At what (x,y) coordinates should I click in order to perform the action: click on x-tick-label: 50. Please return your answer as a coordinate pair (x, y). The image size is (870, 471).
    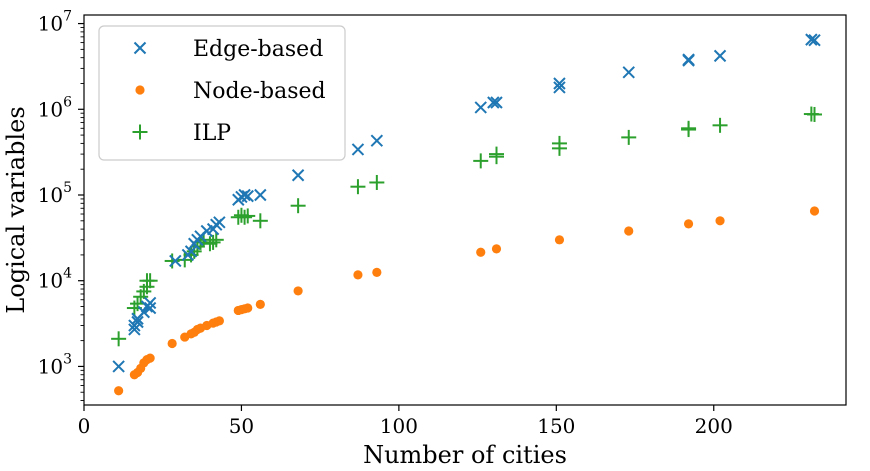
    Looking at the image, I should click on (241, 426).